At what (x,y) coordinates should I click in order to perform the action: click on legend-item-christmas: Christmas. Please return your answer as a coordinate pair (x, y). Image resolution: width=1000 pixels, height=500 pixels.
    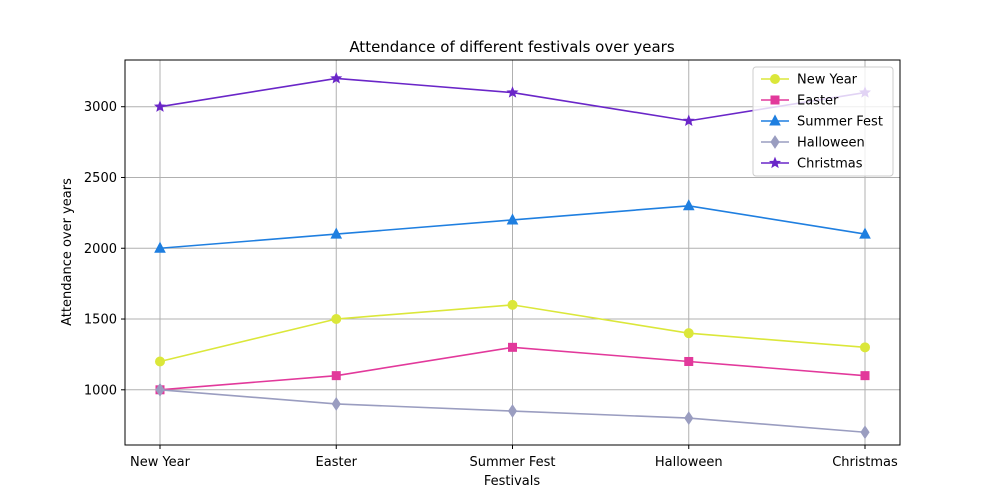
    Looking at the image, I should click on (812, 164).